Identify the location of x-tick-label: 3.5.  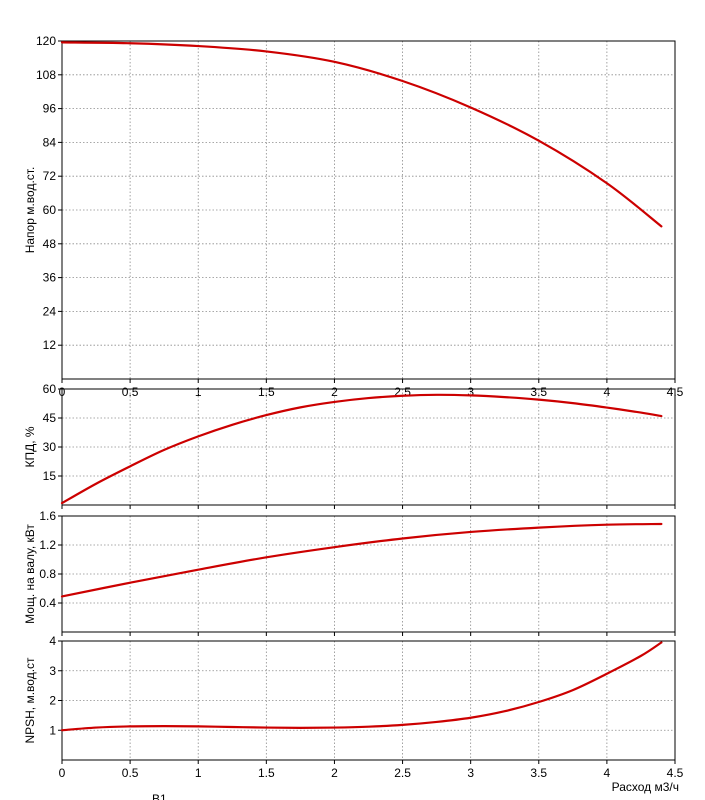
(538, 773).